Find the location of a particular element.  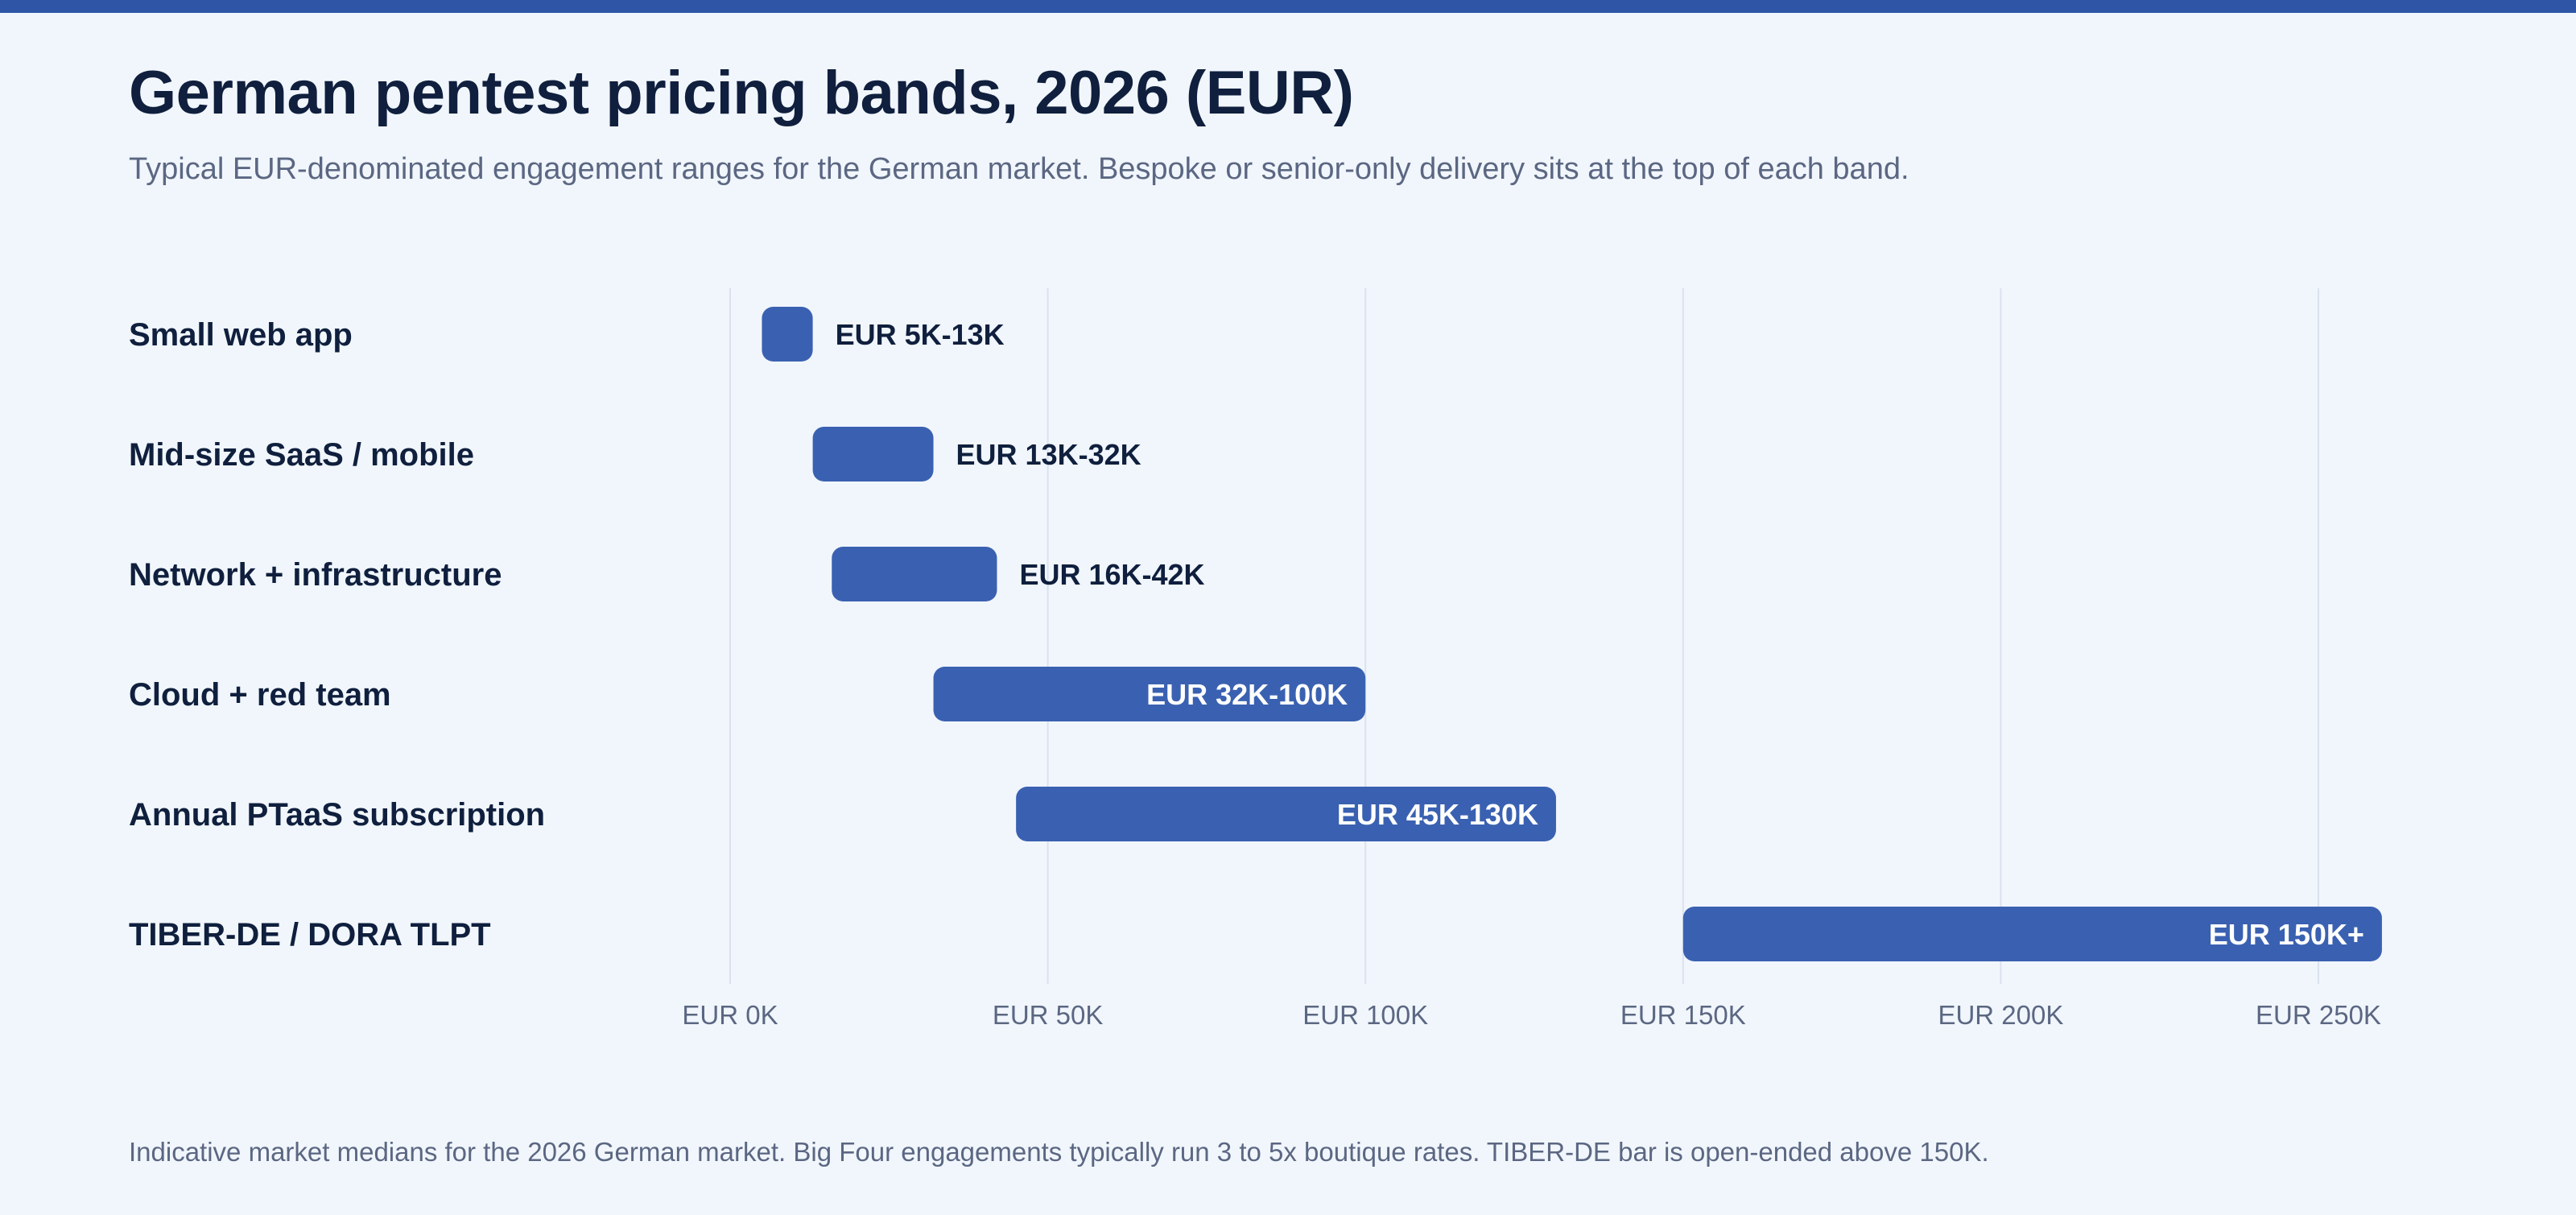

bar-value-label: EUR 16K-42K is located at coordinates (1111, 574).